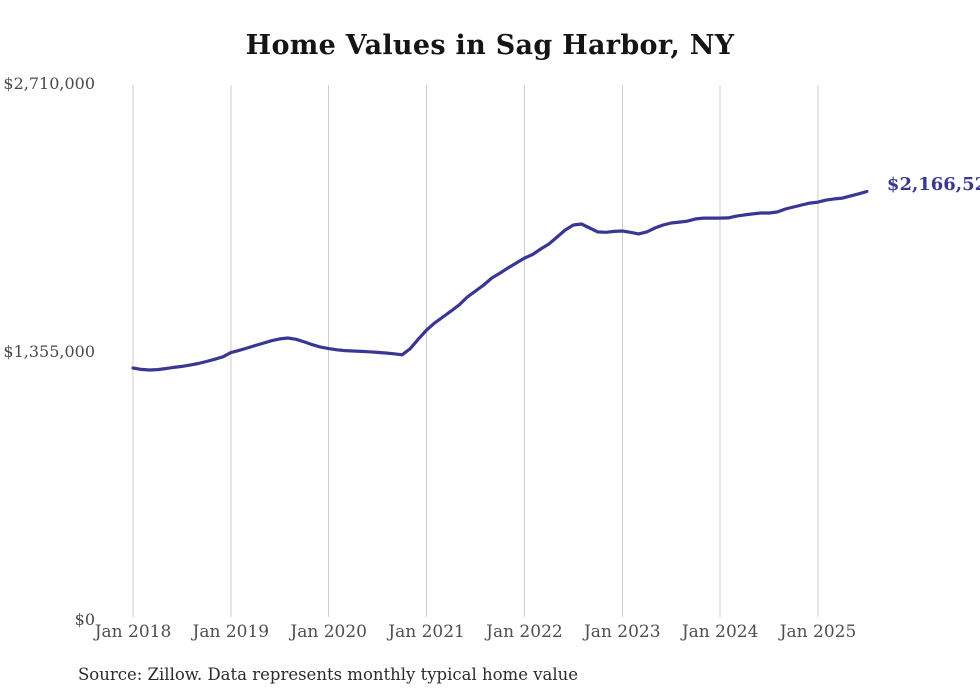 This screenshot has height=699, width=980. Describe the element at coordinates (720, 632) in the screenshot. I see `x-axis-tick-label: Jan 2024` at that location.